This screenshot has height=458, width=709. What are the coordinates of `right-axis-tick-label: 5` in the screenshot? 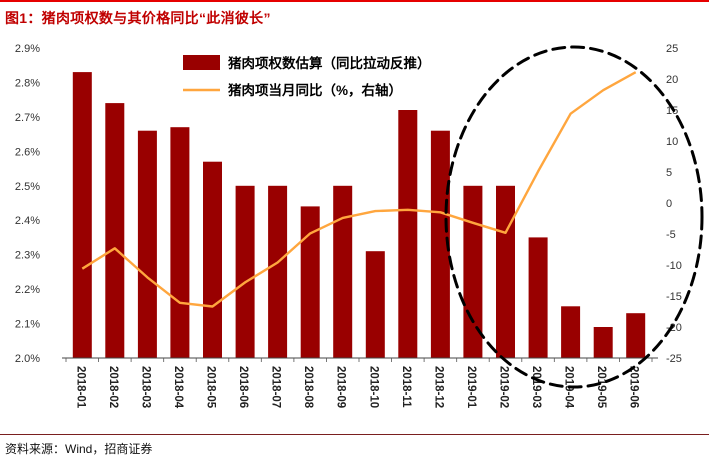 It's located at (669, 173).